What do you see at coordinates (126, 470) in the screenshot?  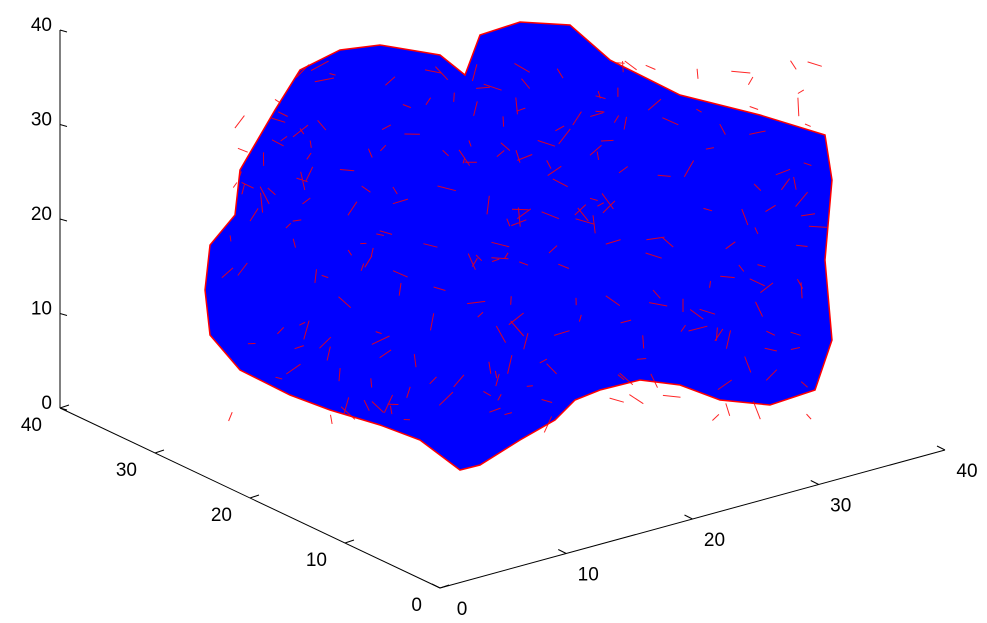 I see `y-tick-label: 30` at bounding box center [126, 470].